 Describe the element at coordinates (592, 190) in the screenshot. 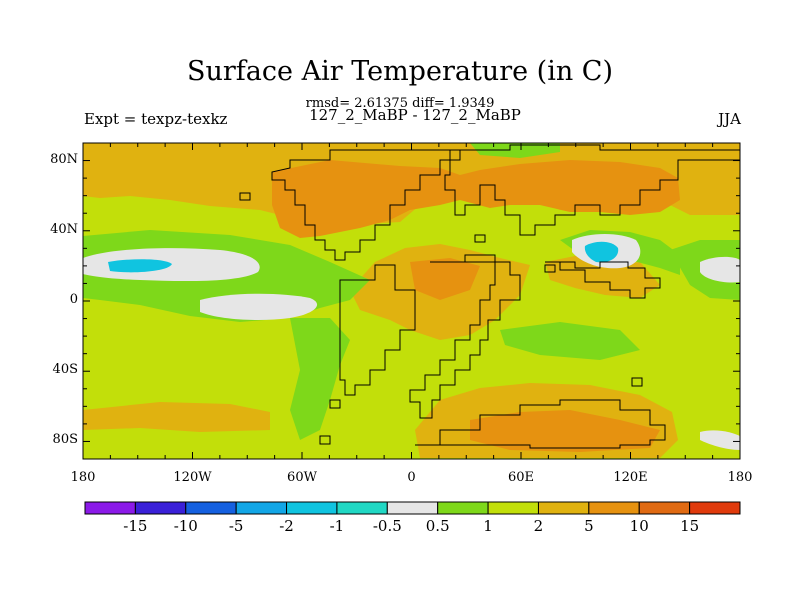

I see `coastline-eurasia` at that location.